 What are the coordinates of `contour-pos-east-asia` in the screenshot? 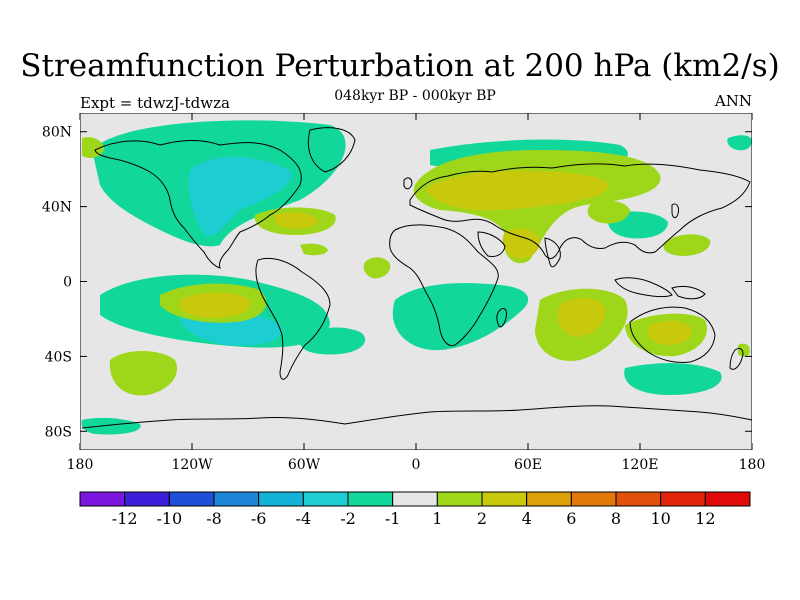 It's located at (608, 212).